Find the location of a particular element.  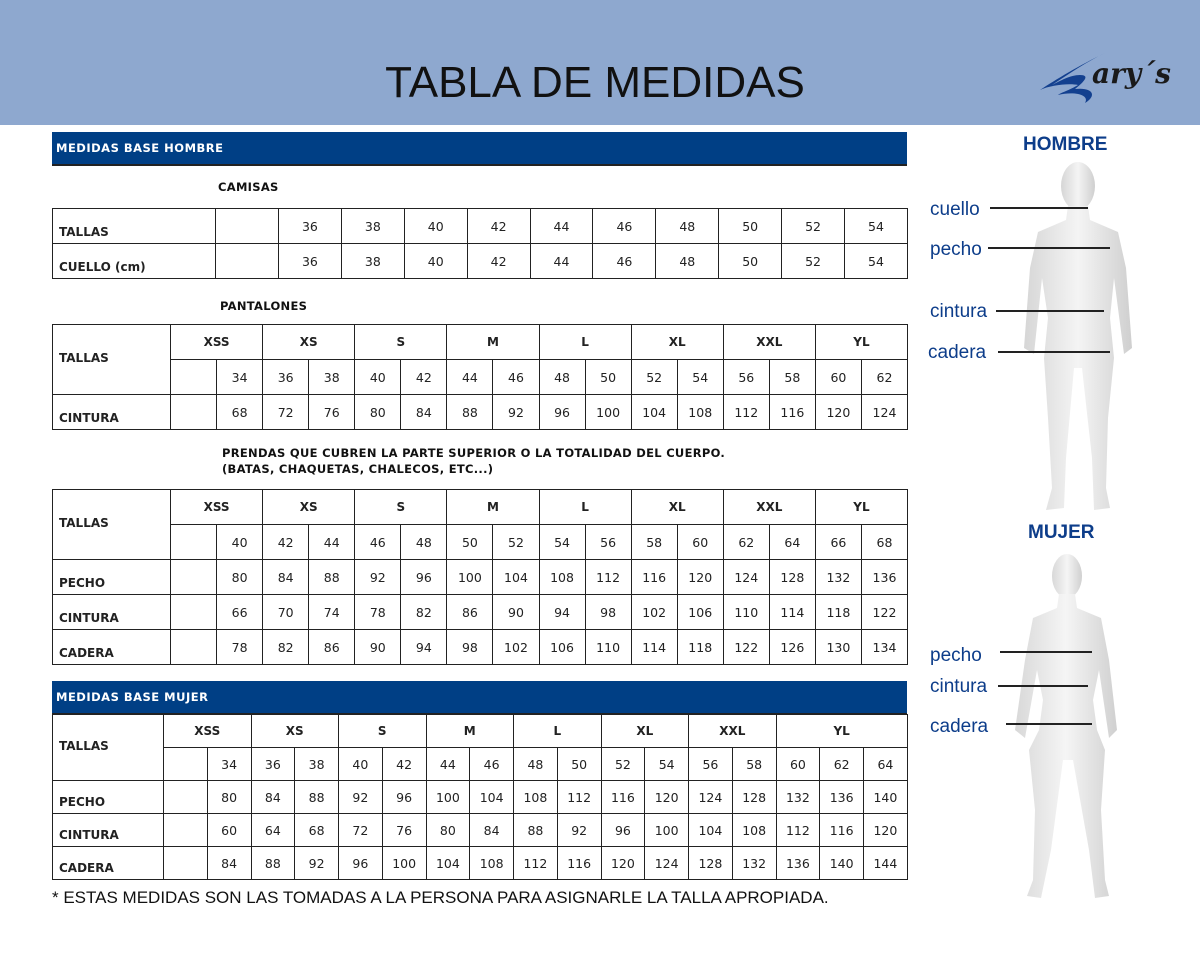

value-cell: 134 is located at coordinates (884, 647).